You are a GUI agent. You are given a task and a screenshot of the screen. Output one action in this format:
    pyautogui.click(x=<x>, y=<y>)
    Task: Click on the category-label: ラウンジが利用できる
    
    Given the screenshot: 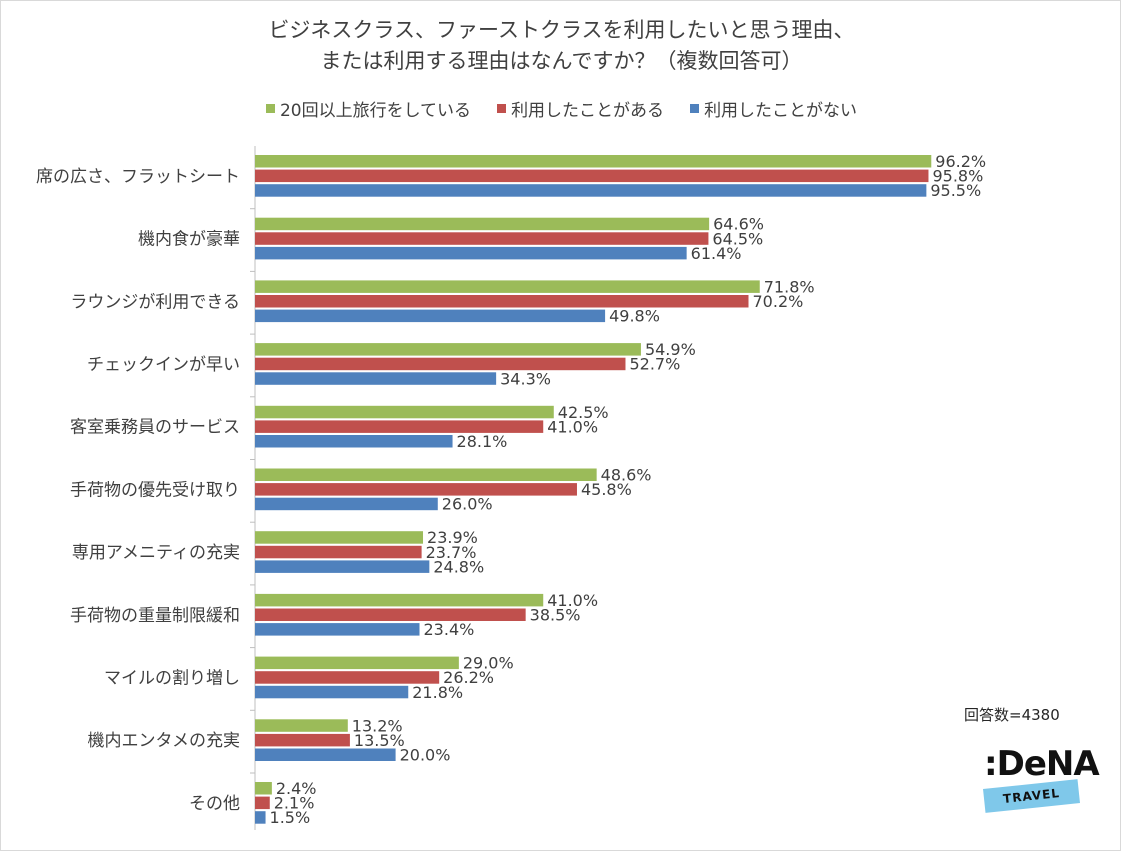 What is the action you would take?
    pyautogui.click(x=155, y=302)
    